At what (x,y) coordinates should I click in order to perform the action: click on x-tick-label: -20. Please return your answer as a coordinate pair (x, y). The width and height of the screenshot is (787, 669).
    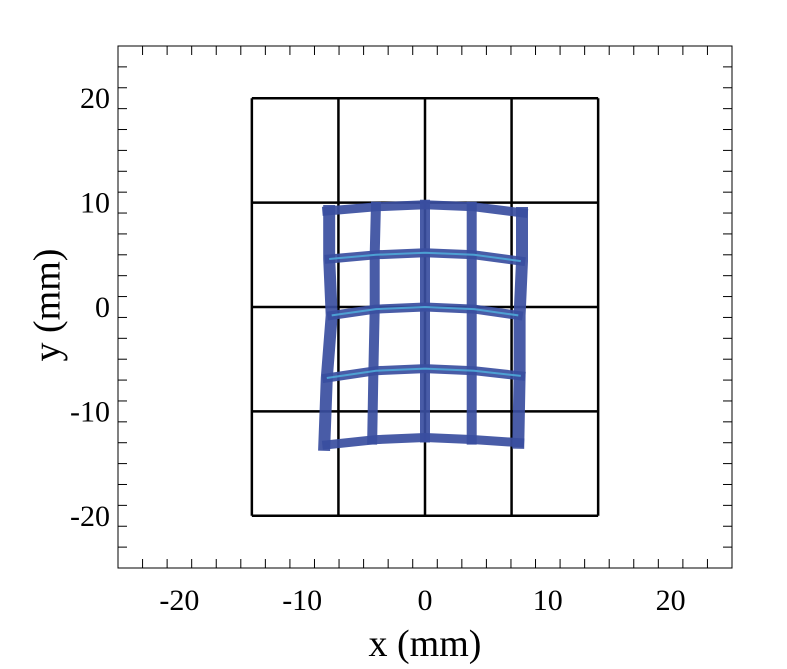
    Looking at the image, I should click on (179, 600).